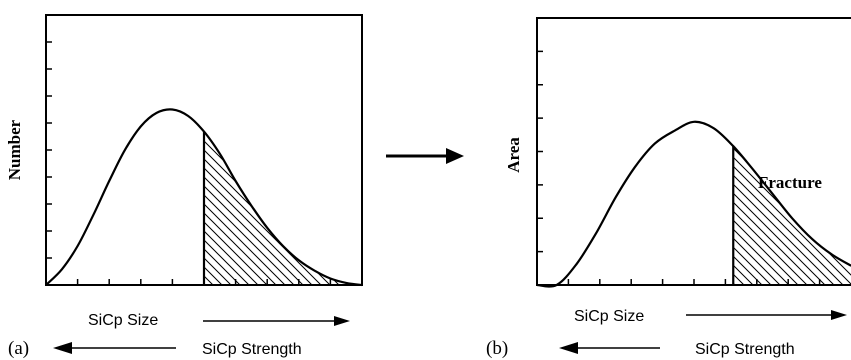 The width and height of the screenshot is (851, 360). Describe the element at coordinates (568, 348) in the screenshot. I see `arrow-left-head-b` at that location.